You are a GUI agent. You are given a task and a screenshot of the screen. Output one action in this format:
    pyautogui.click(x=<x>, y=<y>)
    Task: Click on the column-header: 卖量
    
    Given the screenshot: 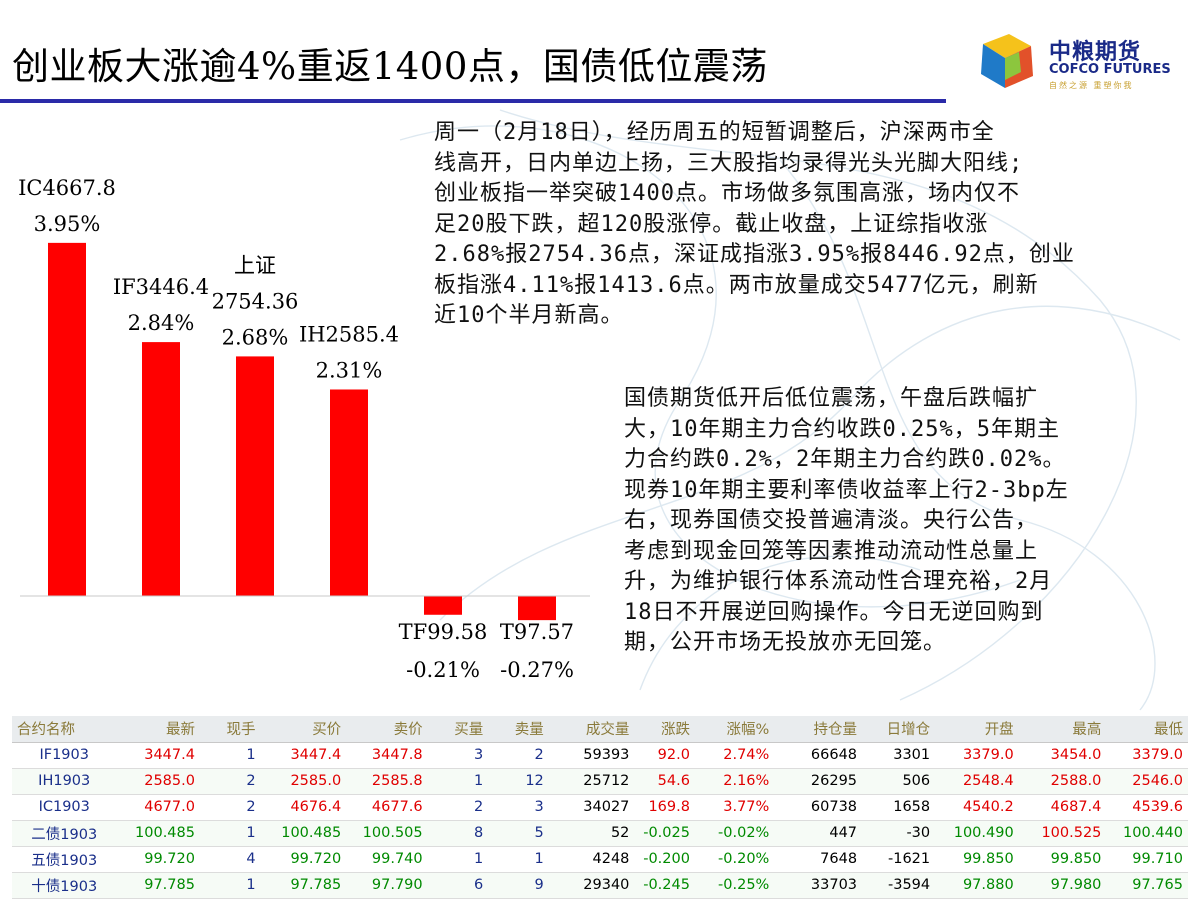 What is the action you would take?
    pyautogui.click(x=518, y=729)
    